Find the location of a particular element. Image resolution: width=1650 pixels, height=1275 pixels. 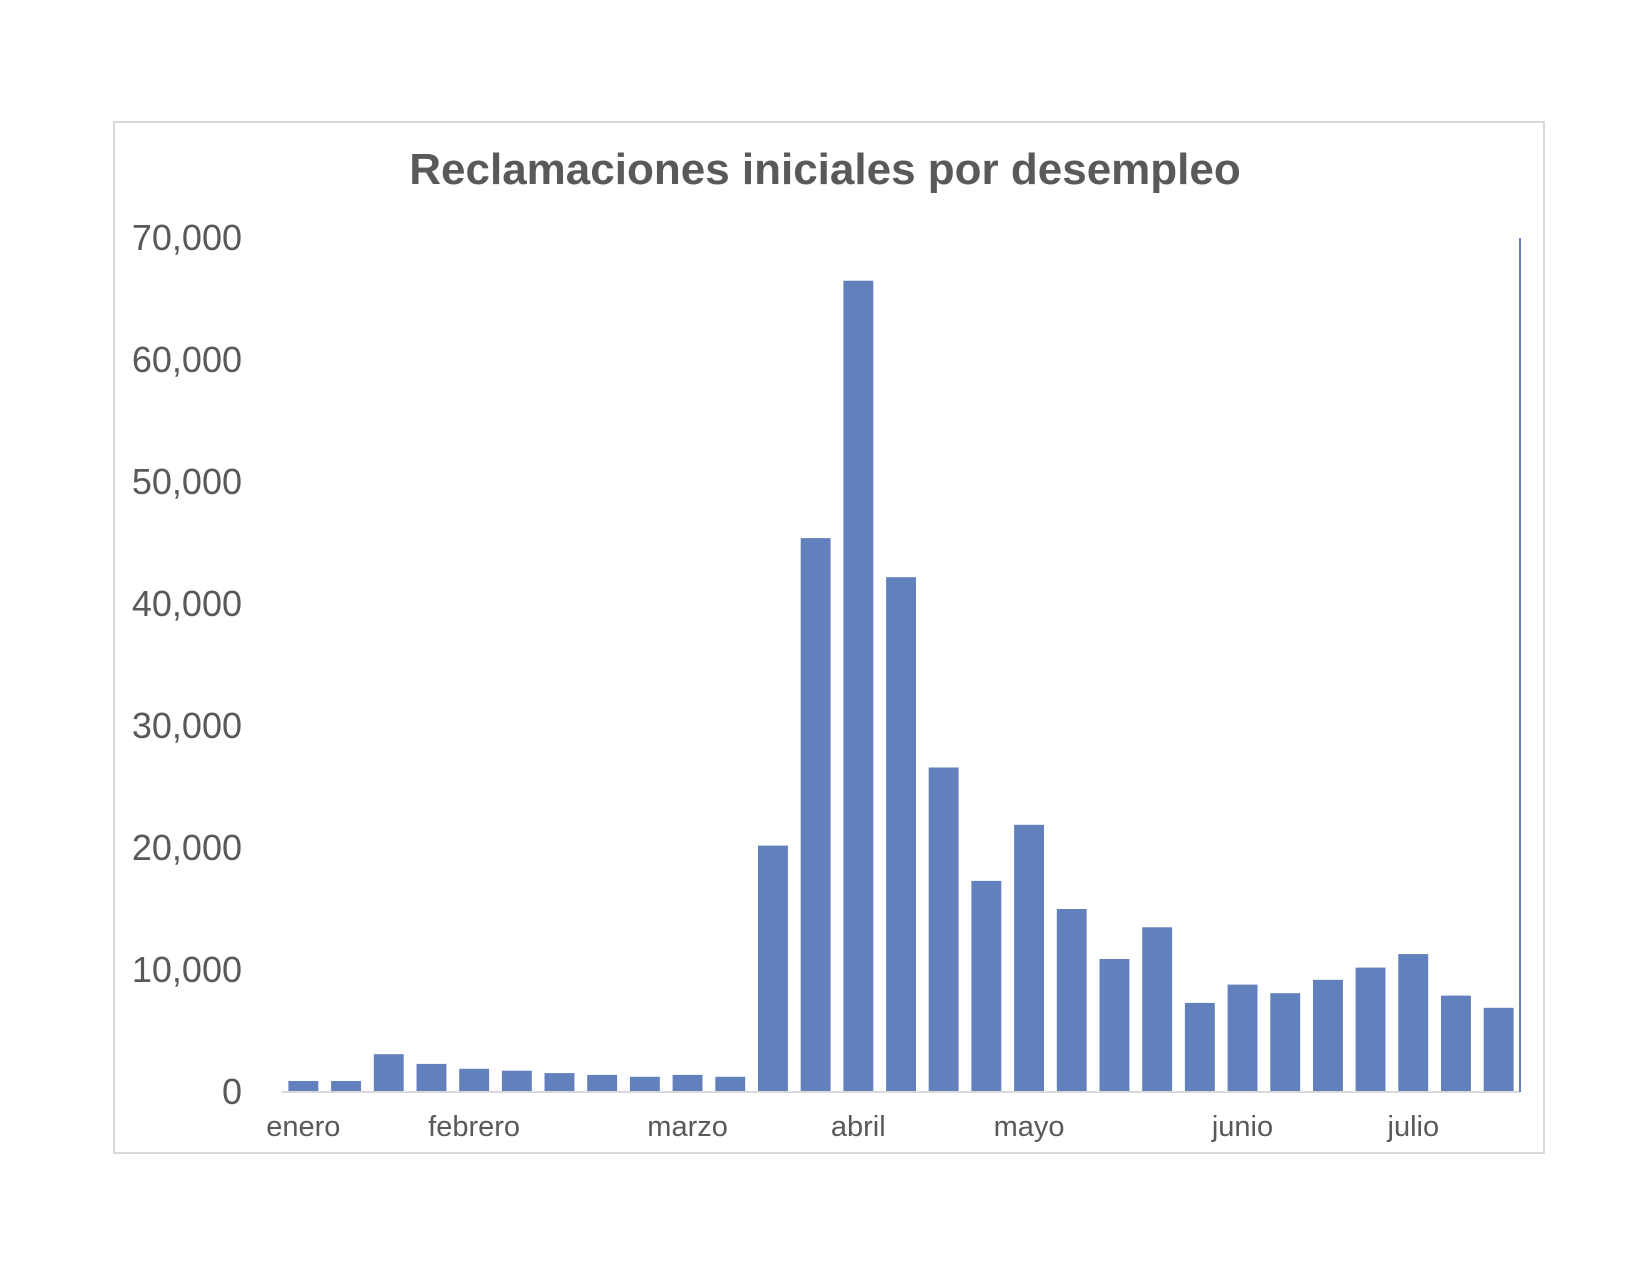

chart-title: Reclamaciones iniciales por desempleo is located at coordinates (825, 169).